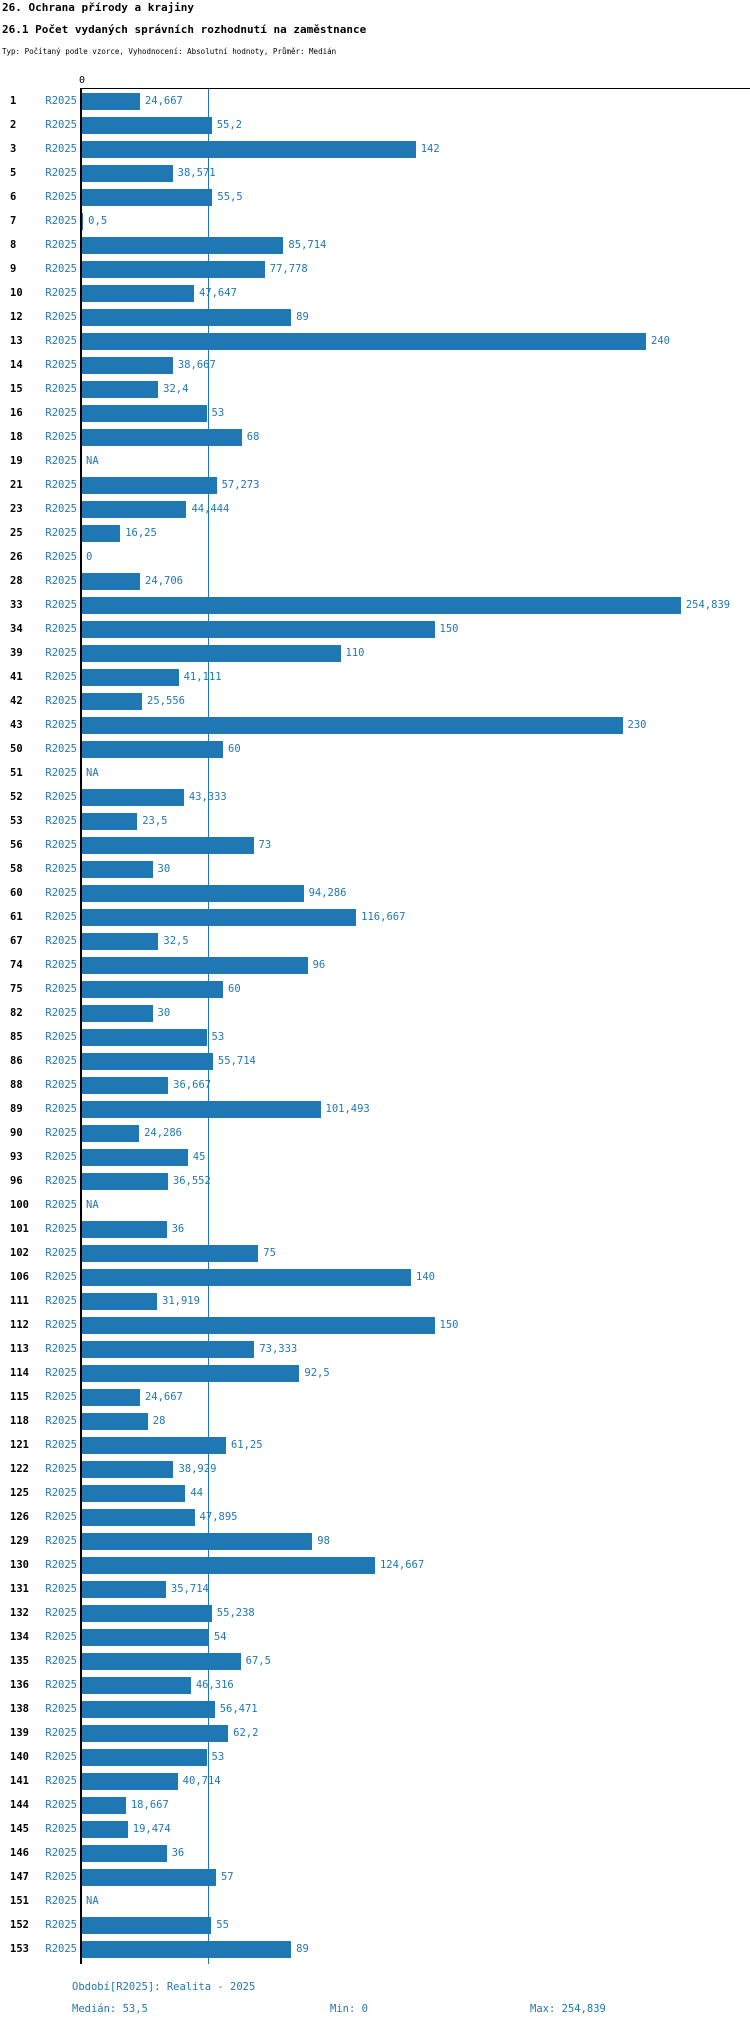  Describe the element at coordinates (375, 965) in the screenshot. I see `chart-row: 74 R2025 96` at that location.